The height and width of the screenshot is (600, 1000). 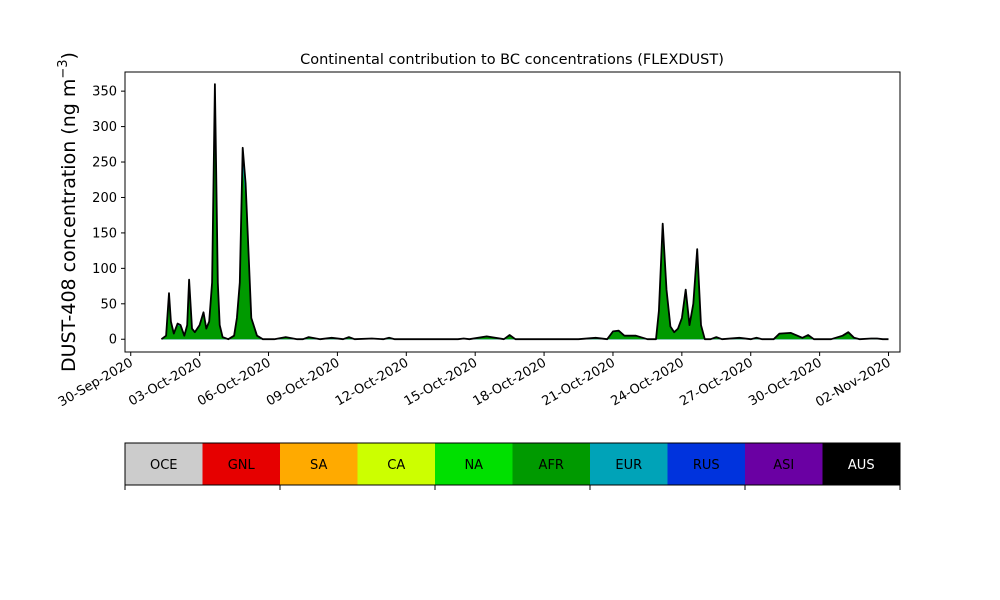 What do you see at coordinates (108, 304) in the screenshot?
I see `y-tick-label: 50` at bounding box center [108, 304].